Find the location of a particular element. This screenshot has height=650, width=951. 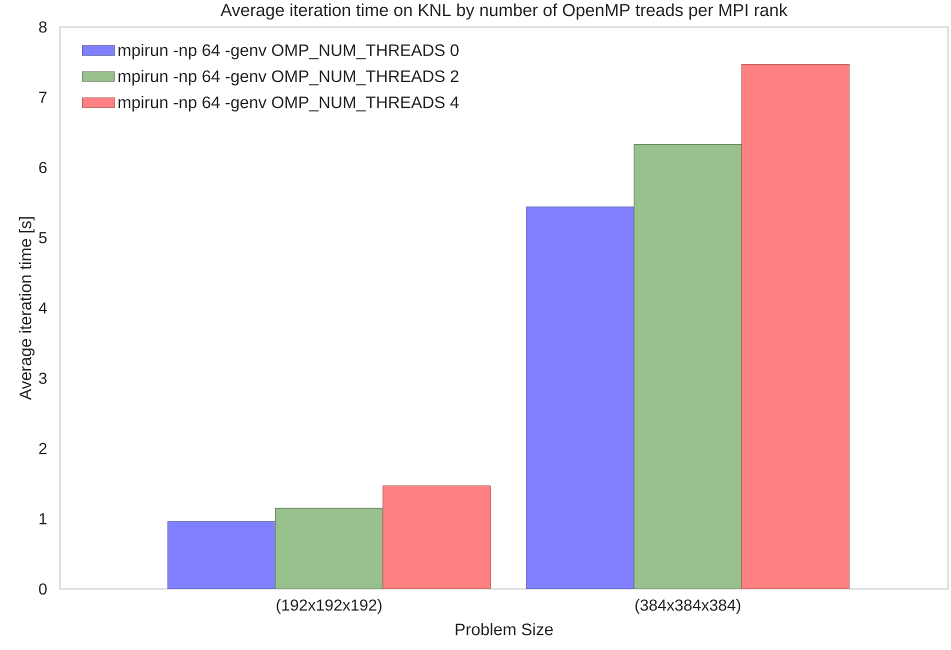

y-tick-label: 1 is located at coordinates (43, 518).